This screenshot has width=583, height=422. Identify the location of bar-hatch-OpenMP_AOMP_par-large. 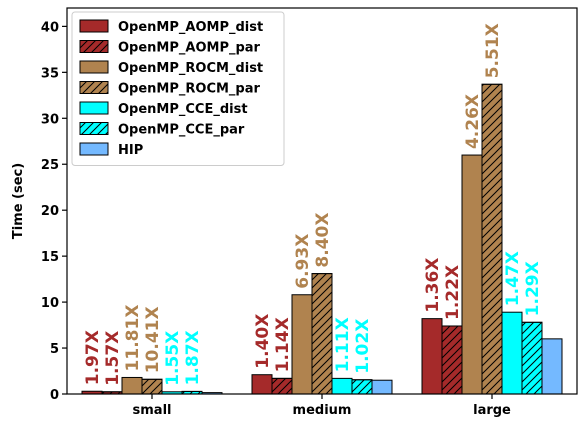
(452, 360).